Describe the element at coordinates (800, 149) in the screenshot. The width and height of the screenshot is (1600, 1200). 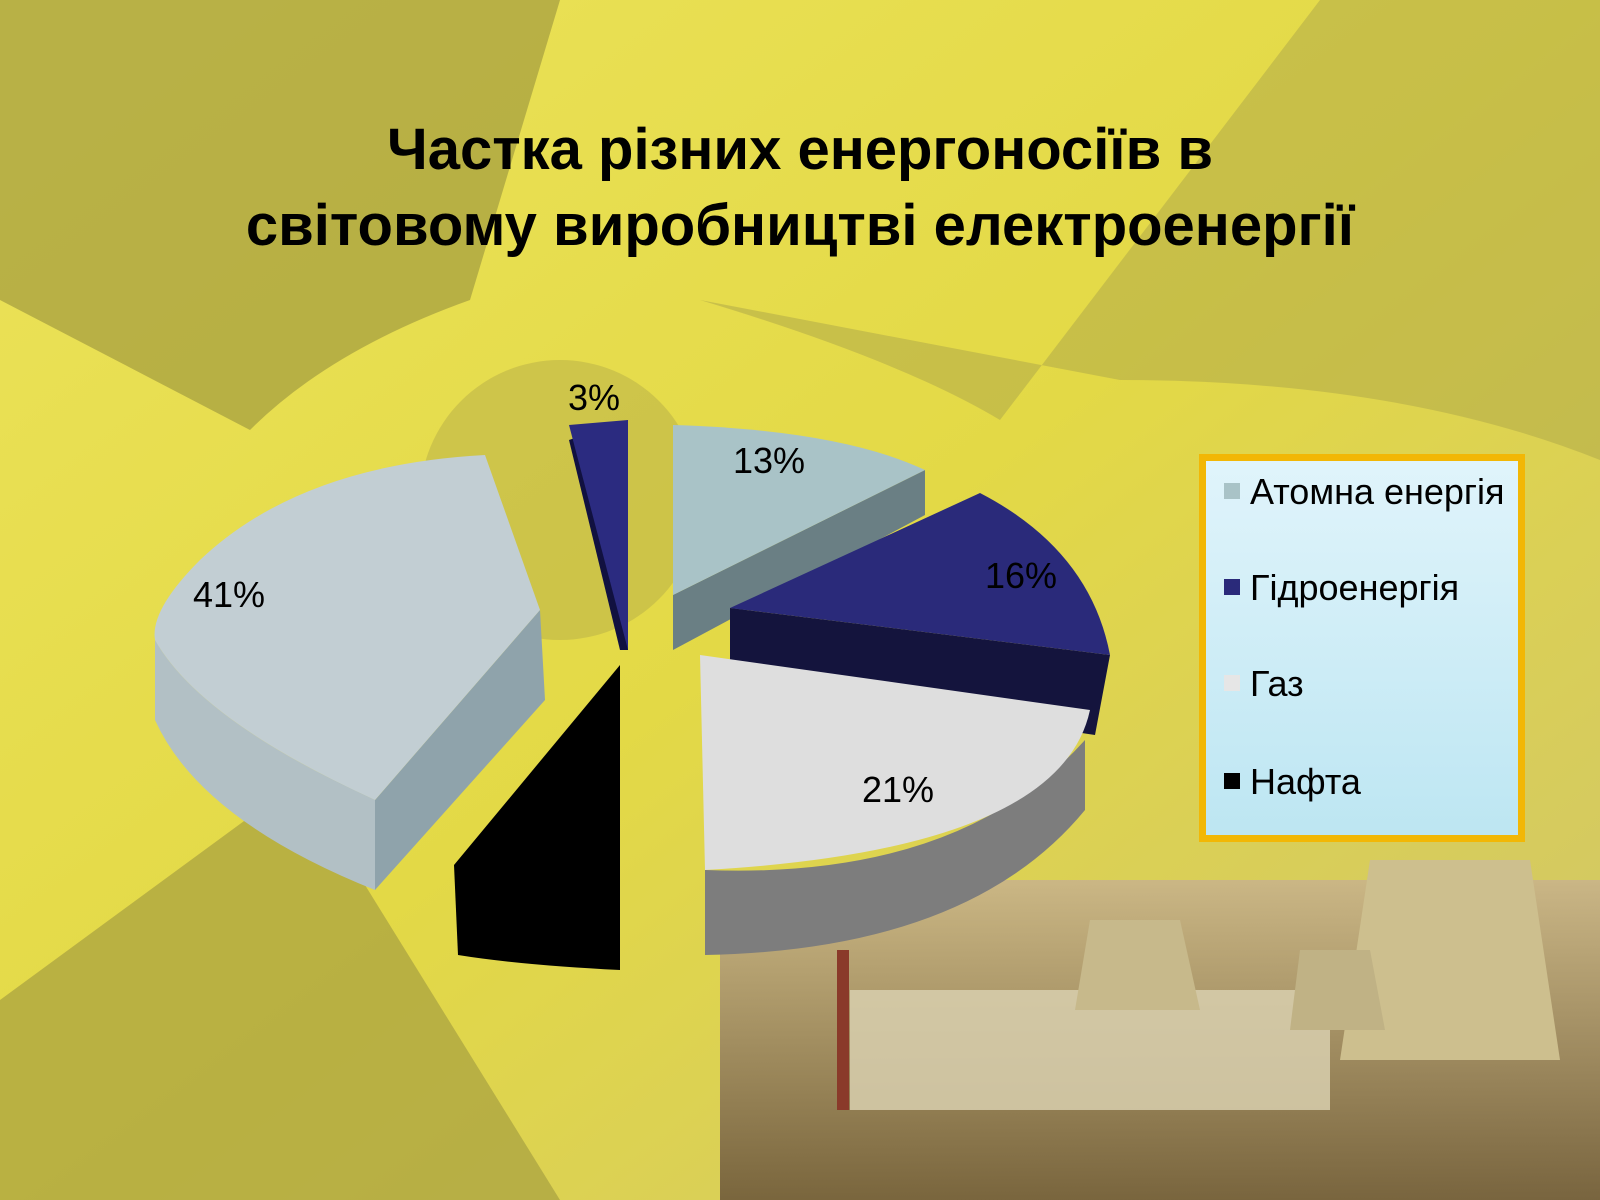
I see `slide-title-line-1: Частка різних енергоносіїв в` at that location.